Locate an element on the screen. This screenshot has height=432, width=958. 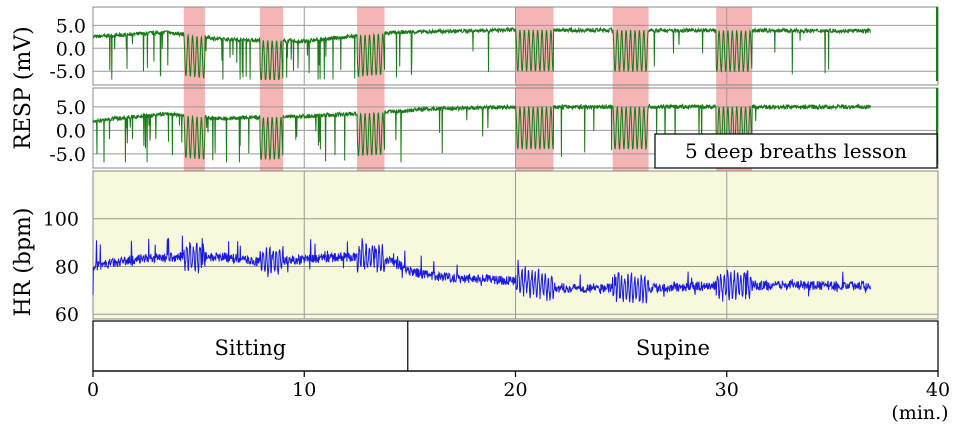
phase-label-supine: Supine is located at coordinates (673, 348).